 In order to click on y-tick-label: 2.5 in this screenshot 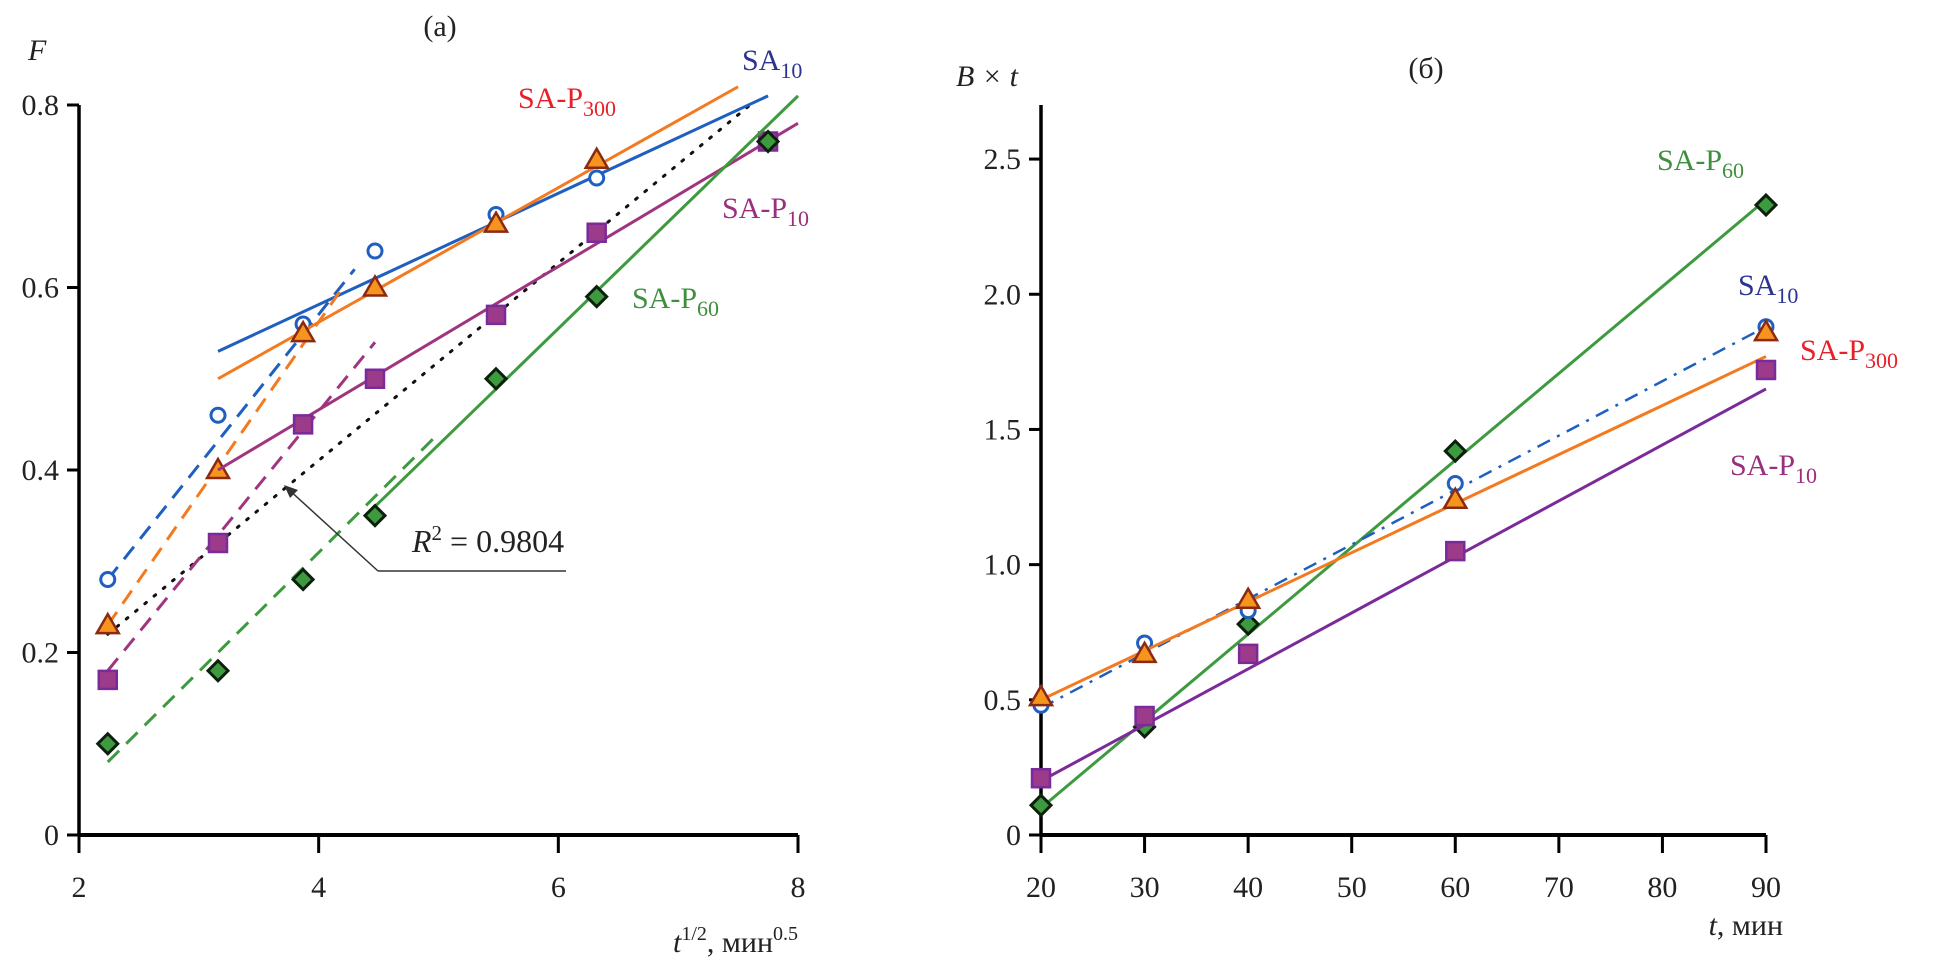, I will do `click(1003, 159)`.